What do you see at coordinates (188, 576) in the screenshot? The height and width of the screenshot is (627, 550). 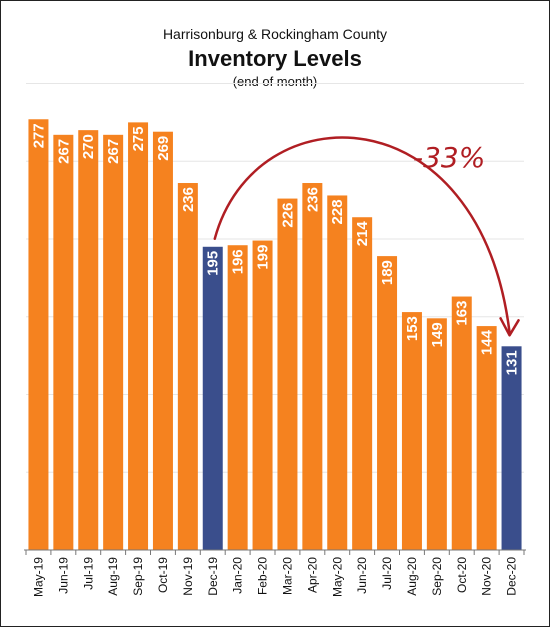 I see `x-tick-label-Nov-19: Nov-19` at bounding box center [188, 576].